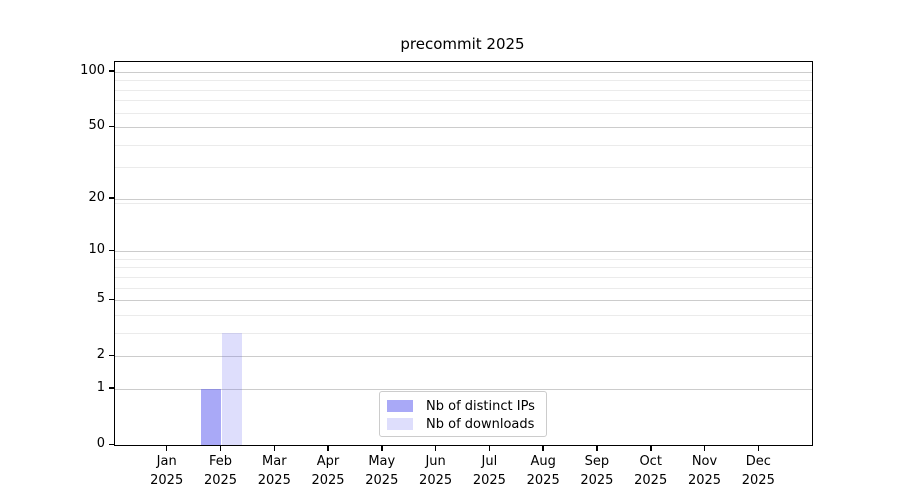 The width and height of the screenshot is (900, 500). I want to click on x-tick-label: Dec 2025, so click(758, 471).